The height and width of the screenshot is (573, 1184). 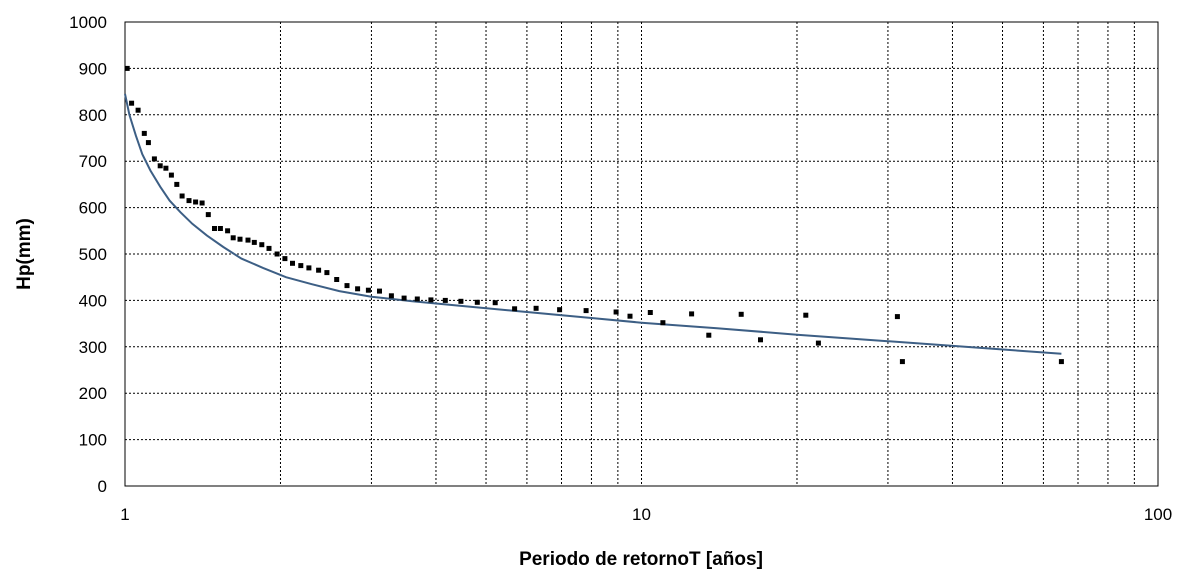 What do you see at coordinates (93, 68) in the screenshot?
I see `y-tick-label: 900` at bounding box center [93, 68].